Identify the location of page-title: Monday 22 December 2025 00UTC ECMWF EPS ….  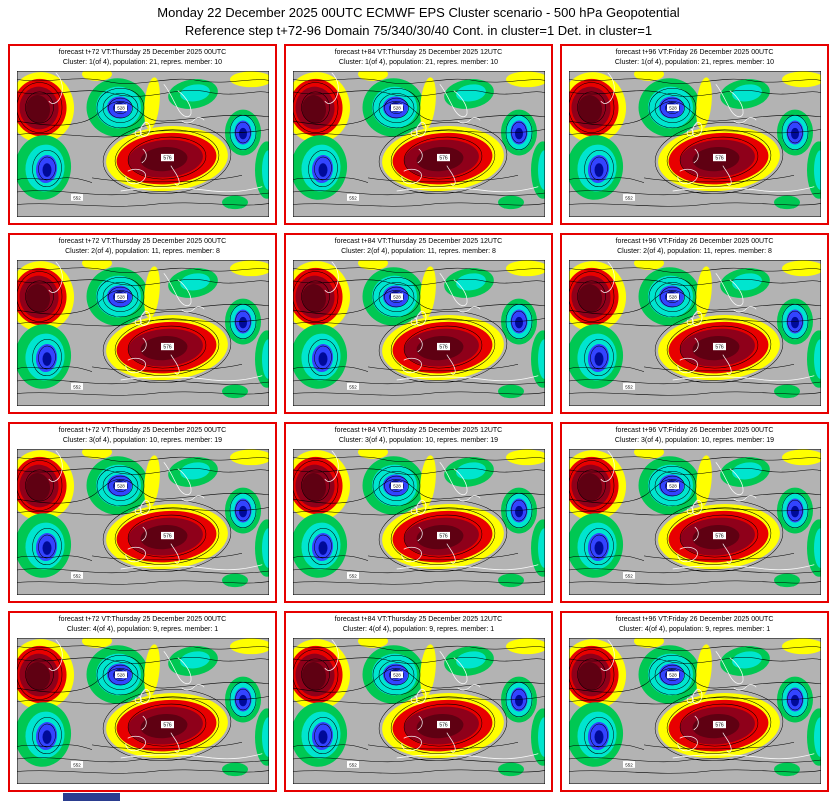
(418, 19).